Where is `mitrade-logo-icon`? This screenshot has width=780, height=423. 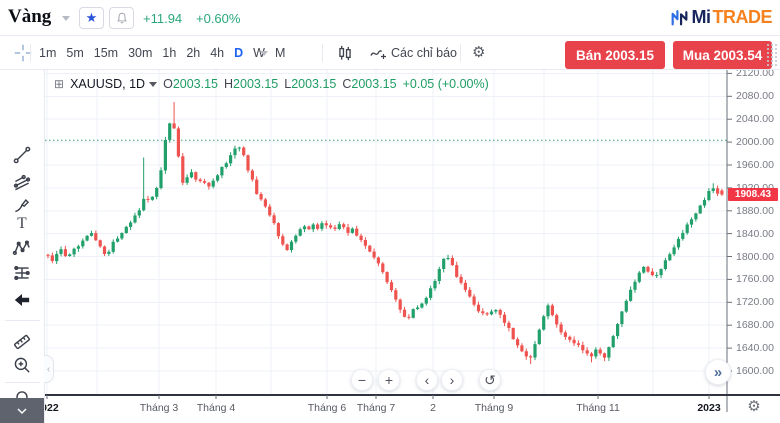 mitrade-logo-icon is located at coordinates (679, 18).